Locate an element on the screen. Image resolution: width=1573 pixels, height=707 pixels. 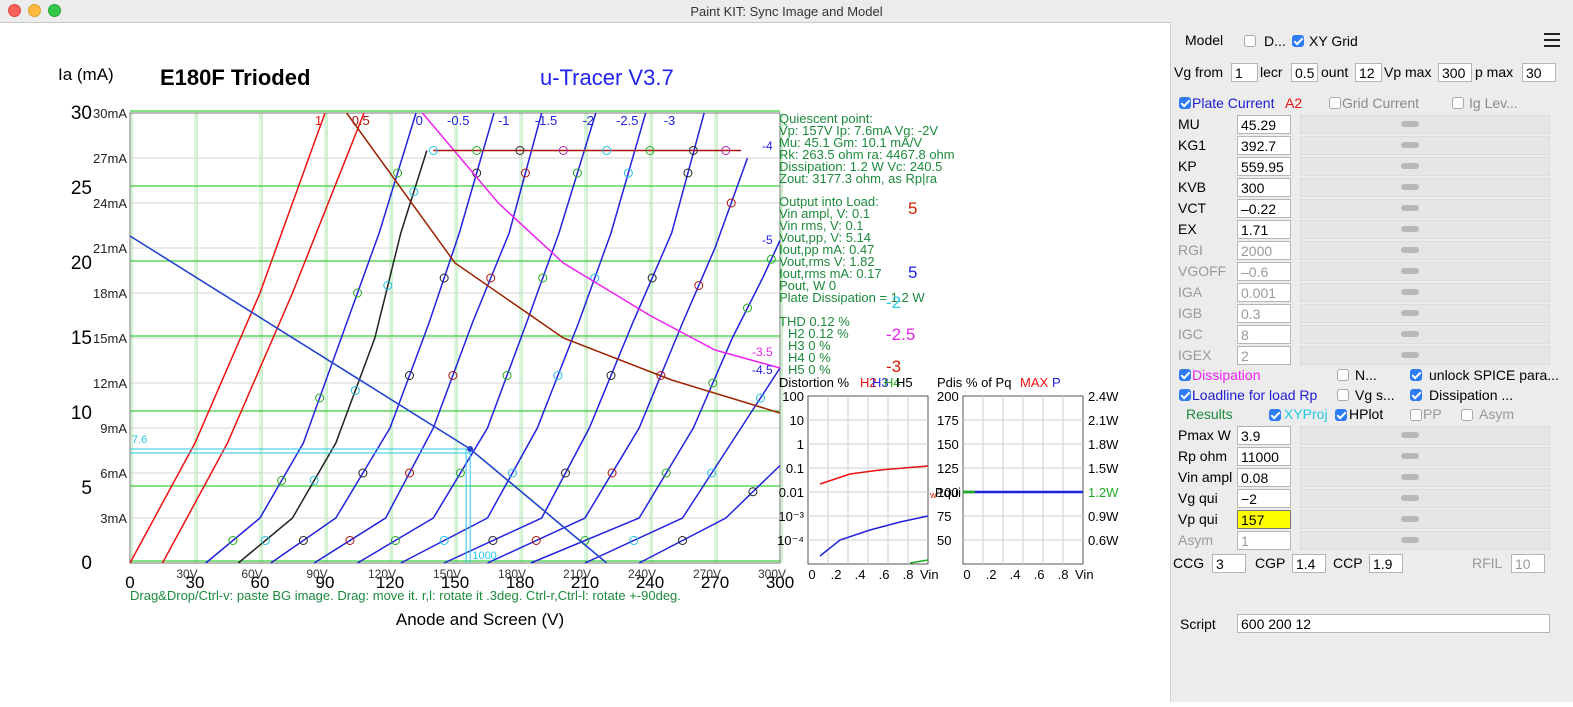
param-slider-rgi is located at coordinates (1425, 250).